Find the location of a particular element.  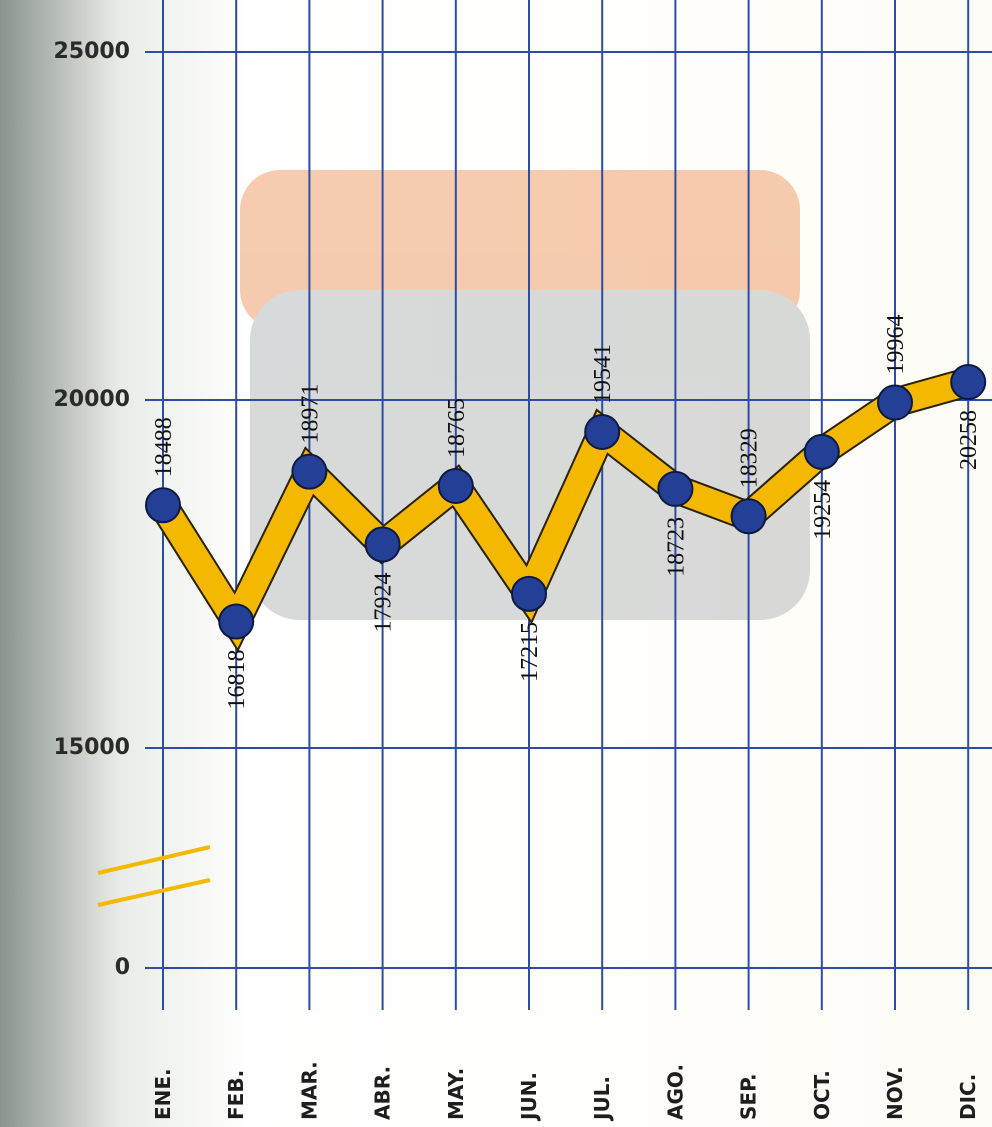

x-tick-label: AGO. is located at coordinates (675, 1092).